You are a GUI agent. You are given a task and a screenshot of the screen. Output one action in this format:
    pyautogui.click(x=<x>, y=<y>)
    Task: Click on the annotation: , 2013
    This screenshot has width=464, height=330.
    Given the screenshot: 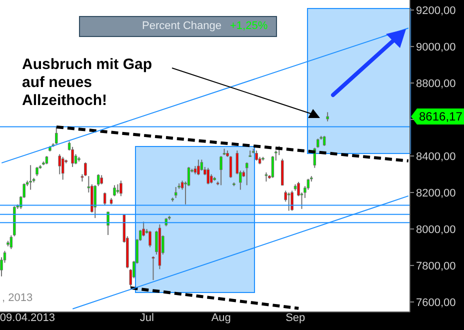 What is the action you would take?
    pyautogui.click(x=17, y=298)
    